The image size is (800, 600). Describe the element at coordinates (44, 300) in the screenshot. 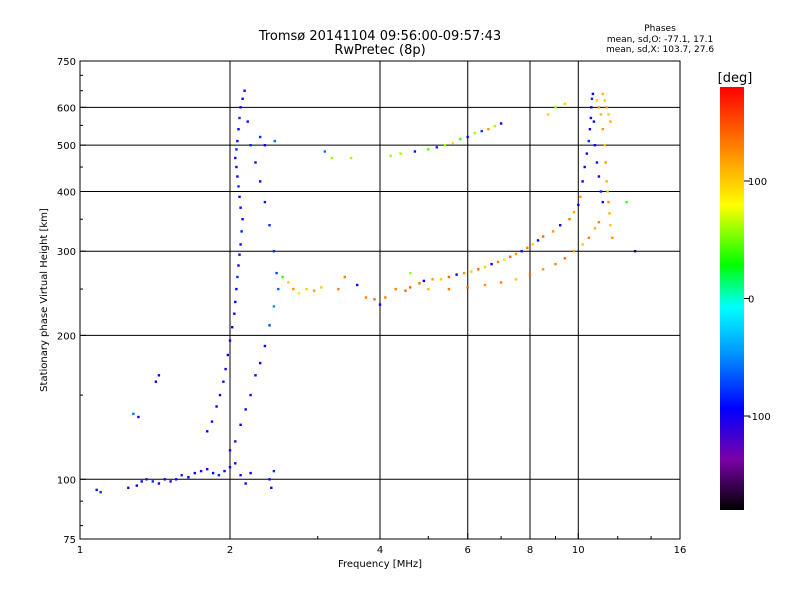

I see `y-axis-label: Stationary phase Virtual Height [km]` at that location.